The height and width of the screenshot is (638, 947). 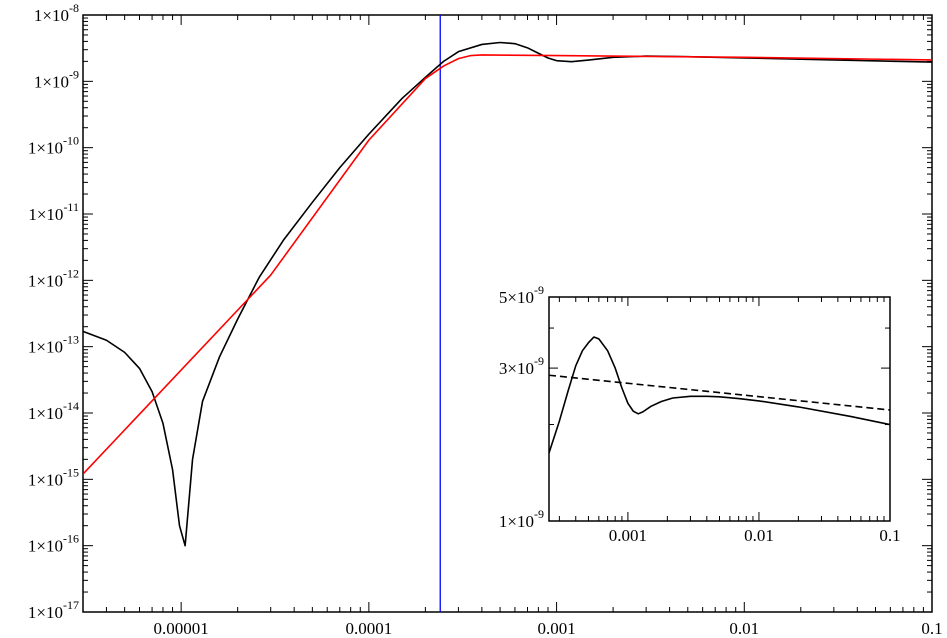 What do you see at coordinates (521, 295) in the screenshot?
I see `inset-y-tick-label: 5×10⁻⁹` at bounding box center [521, 295].